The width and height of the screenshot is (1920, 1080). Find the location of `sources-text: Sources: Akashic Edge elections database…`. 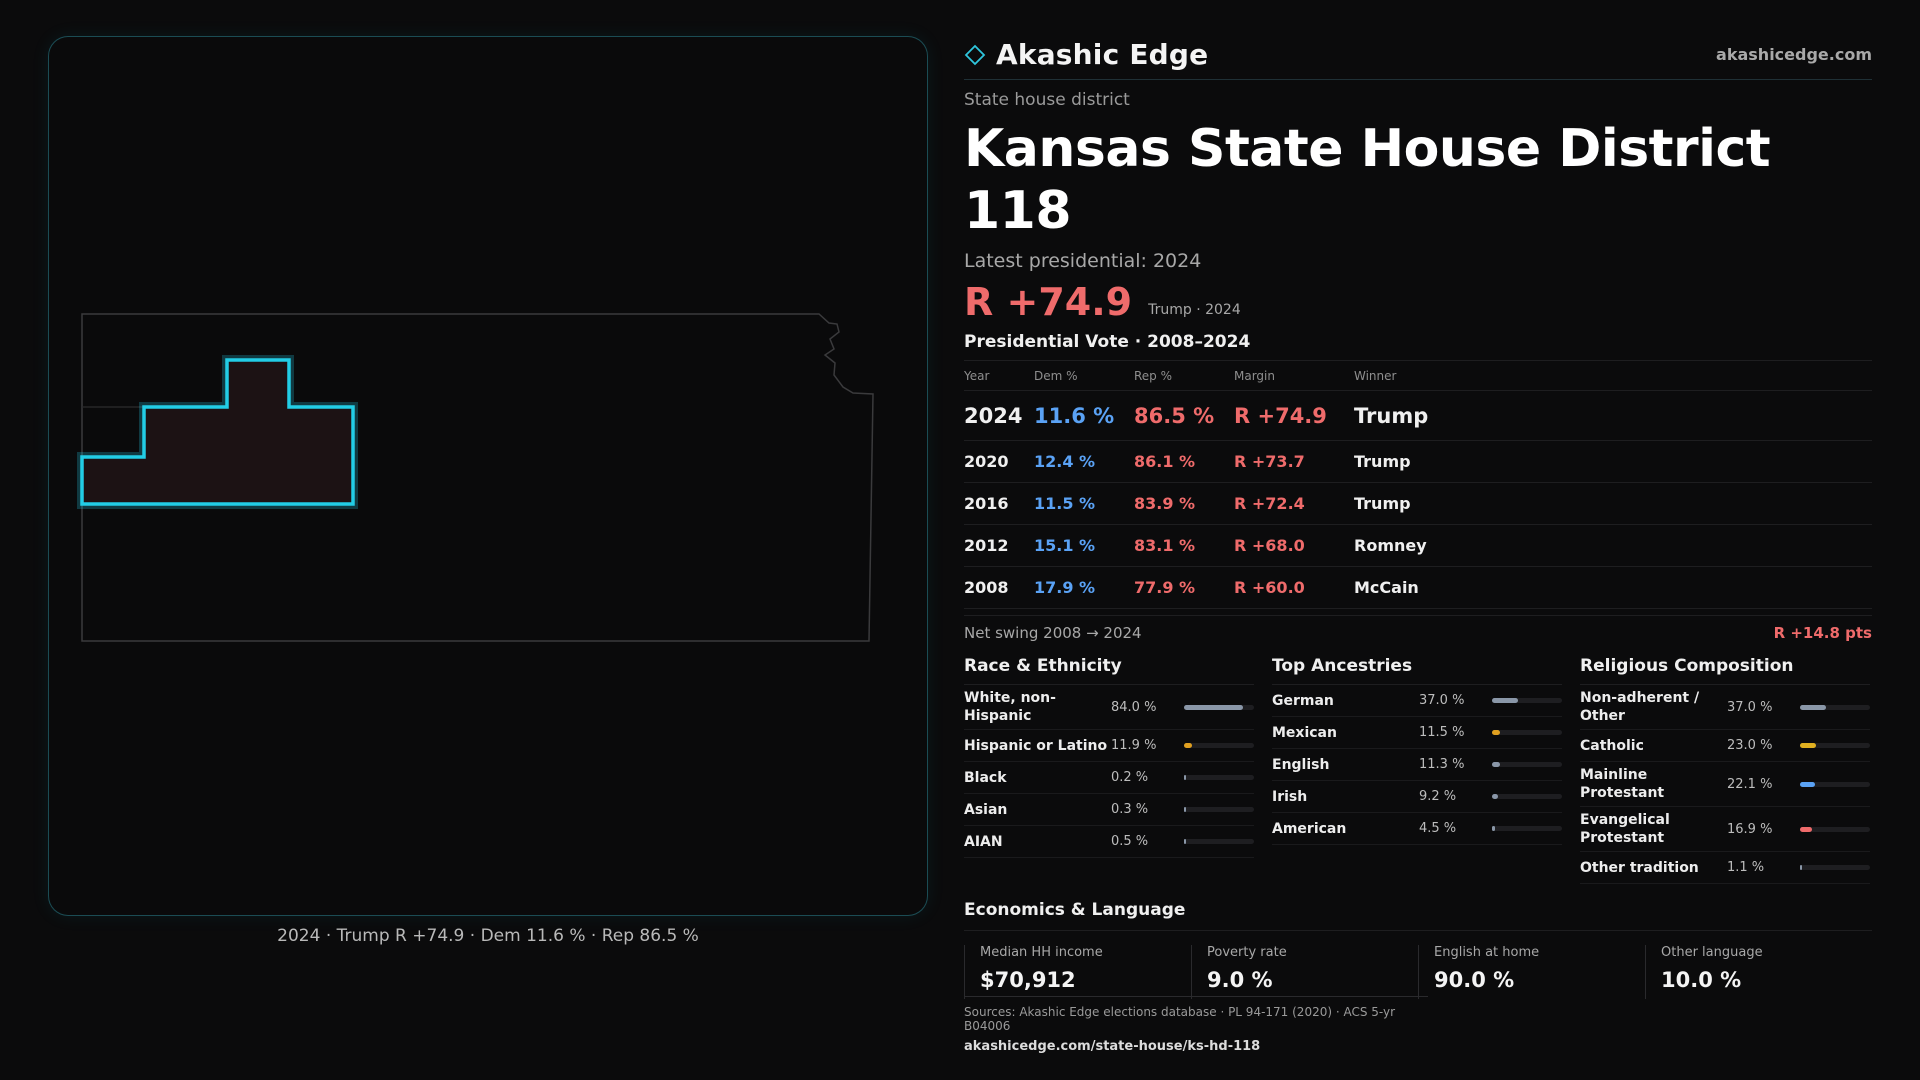

sources-text: Sources: Akashic Edge elections database… is located at coordinates (1180, 1019).